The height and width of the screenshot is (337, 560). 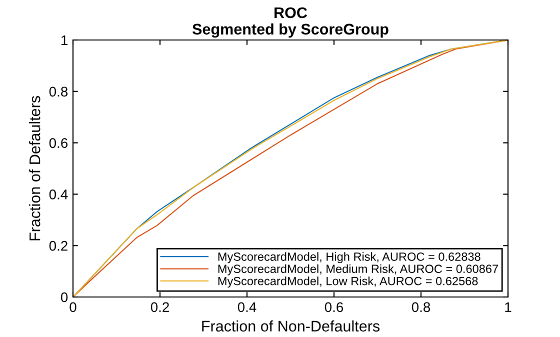 What do you see at coordinates (64, 40) in the screenshot?
I see `y-tick-label: 1` at bounding box center [64, 40].